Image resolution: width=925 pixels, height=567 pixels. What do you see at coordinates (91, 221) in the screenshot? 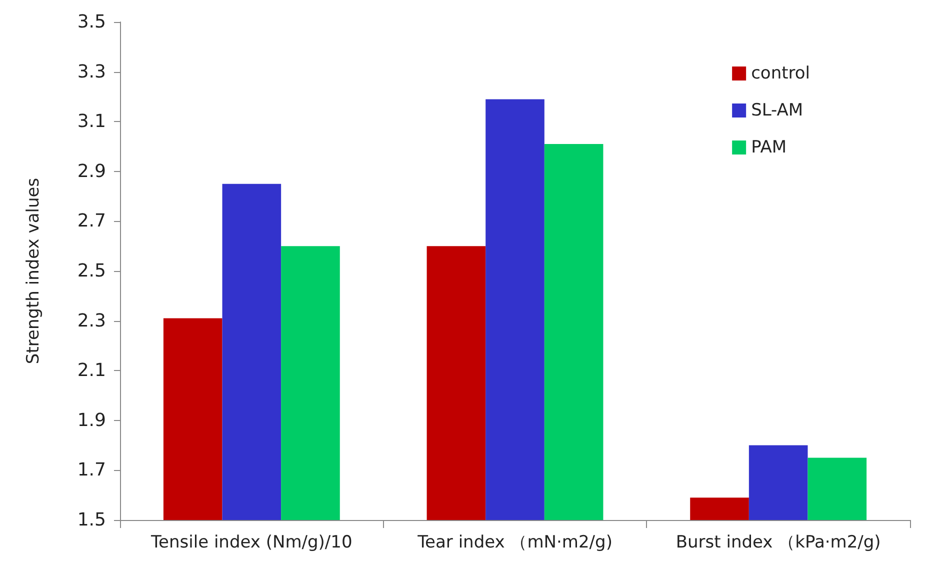
I see `y-tick-label: 2.7` at bounding box center [91, 221].